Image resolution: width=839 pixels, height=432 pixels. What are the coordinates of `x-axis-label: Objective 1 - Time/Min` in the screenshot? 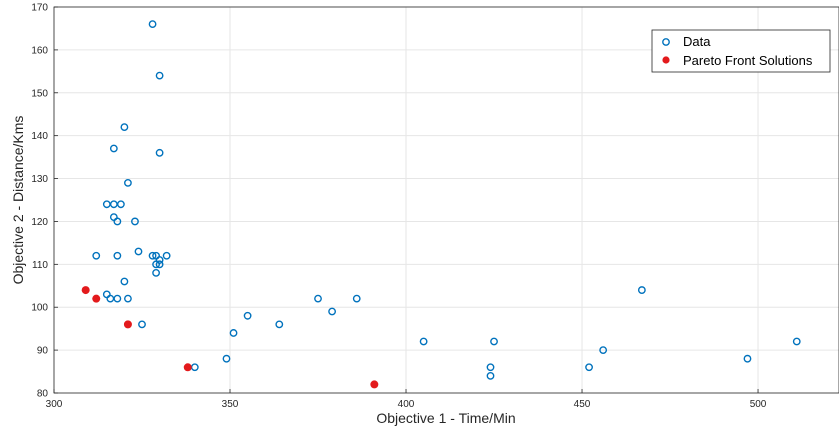 It's located at (445, 418).